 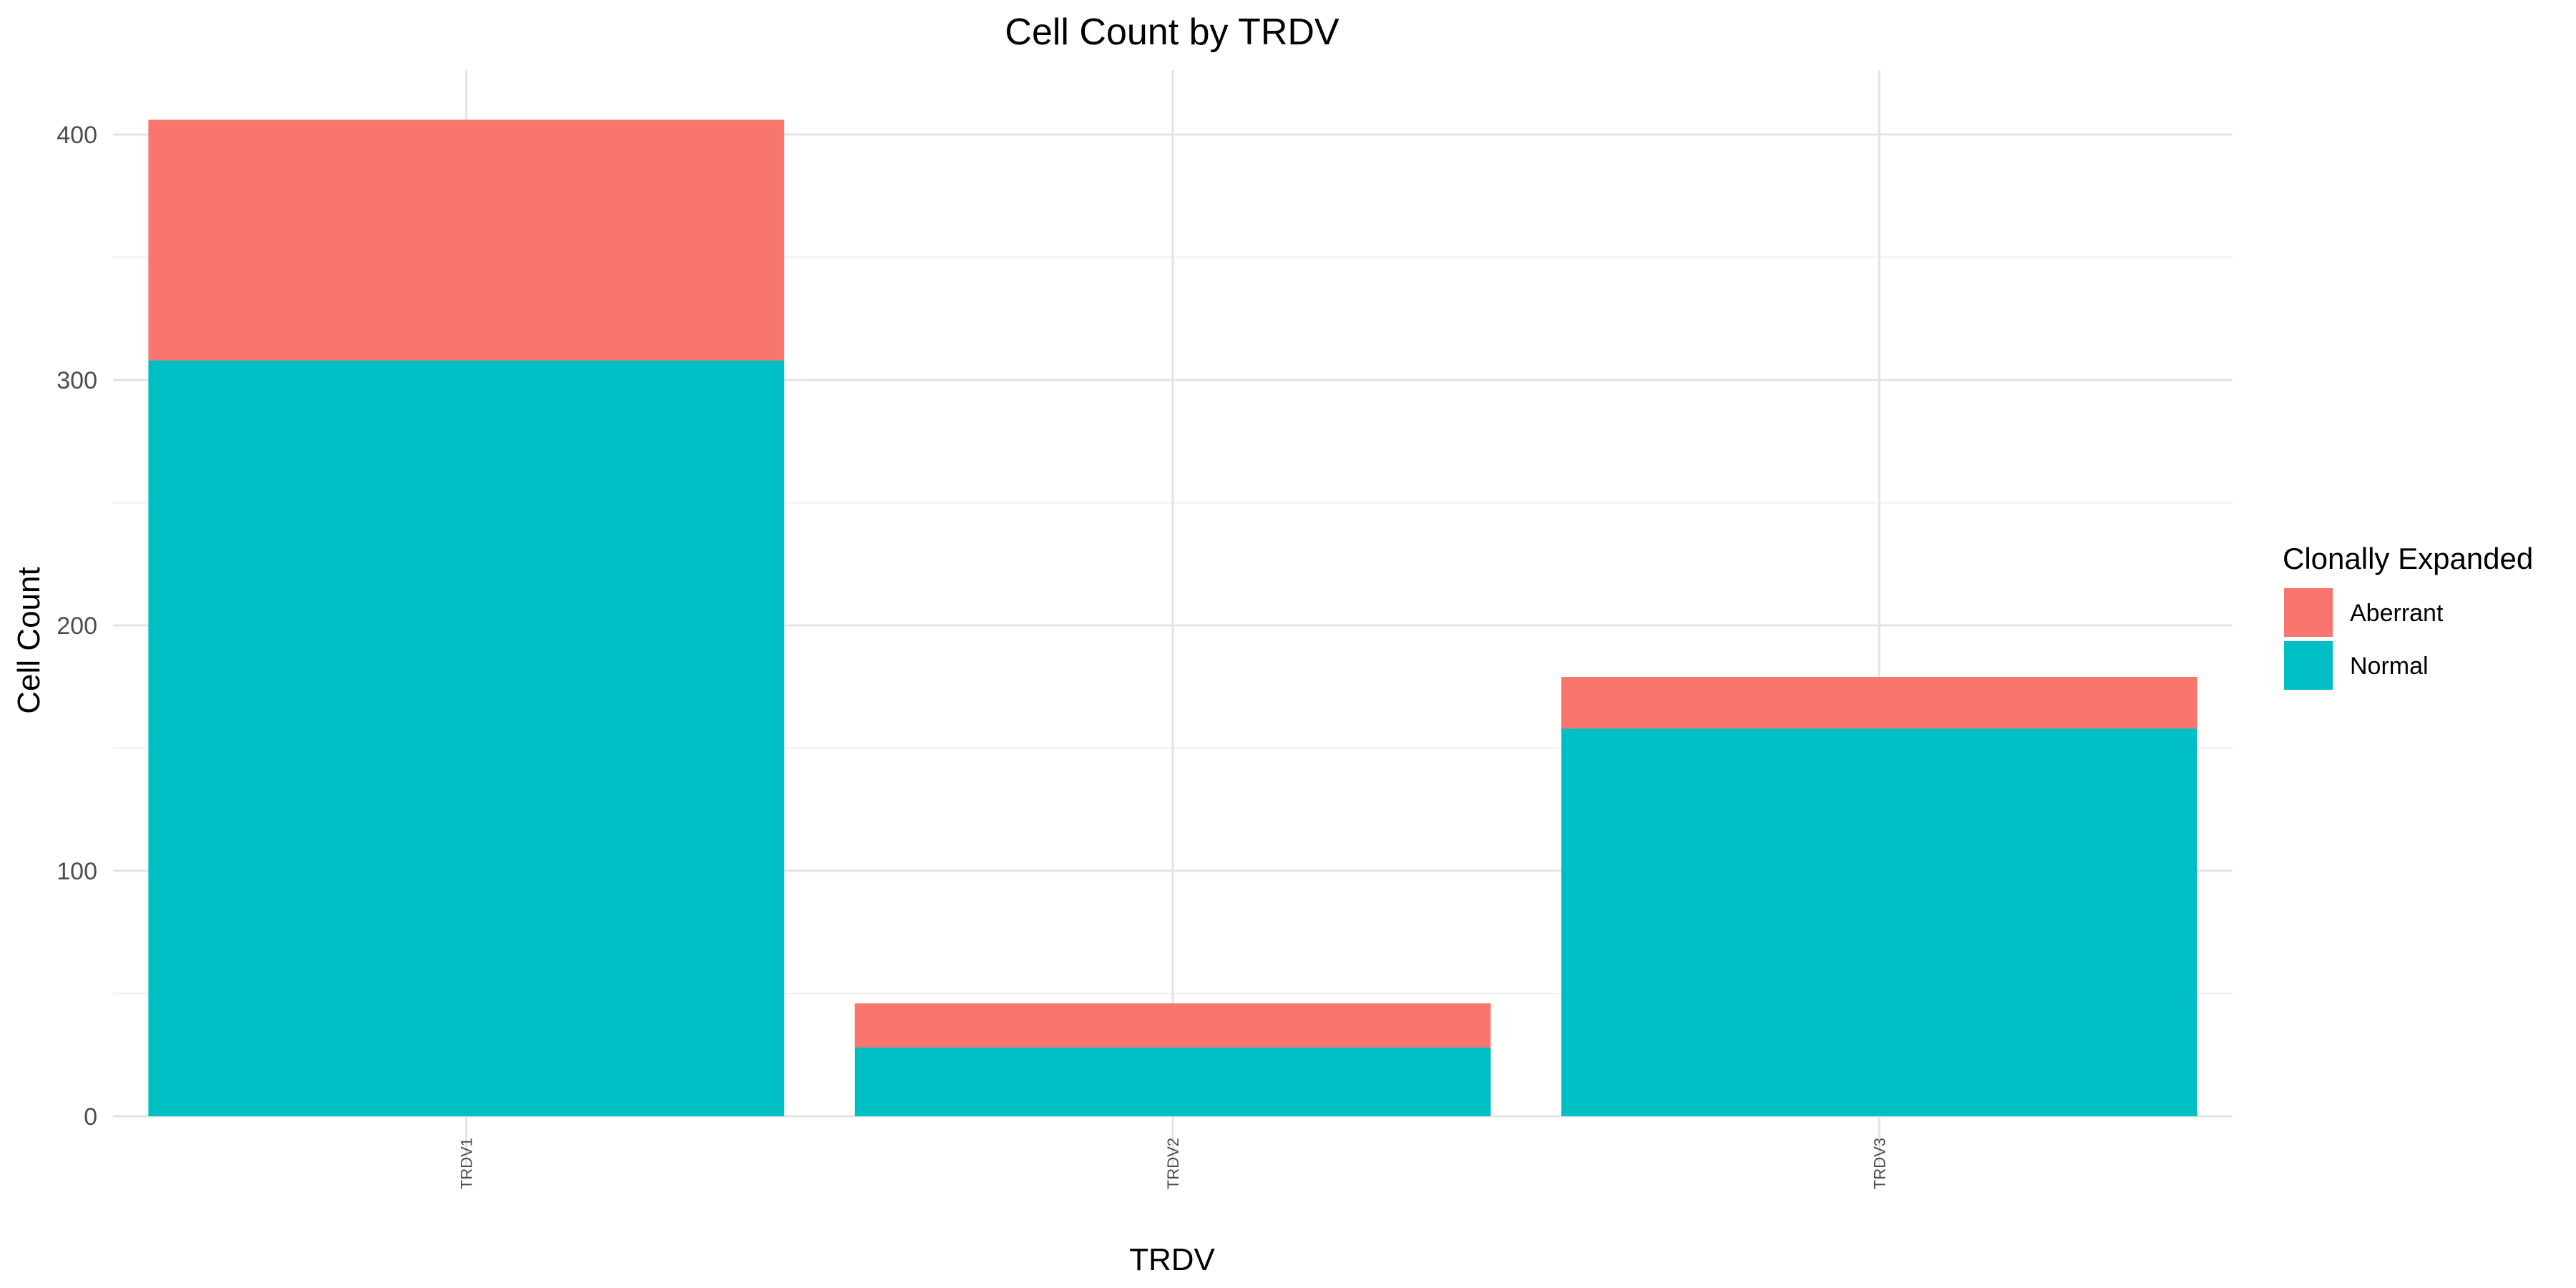 I want to click on y-tick-label: 300, so click(x=77, y=380).